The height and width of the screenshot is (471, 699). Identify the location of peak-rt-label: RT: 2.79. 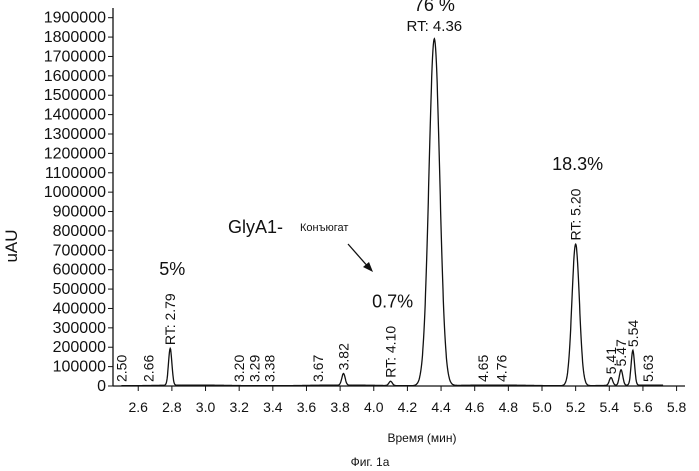
(170, 319).